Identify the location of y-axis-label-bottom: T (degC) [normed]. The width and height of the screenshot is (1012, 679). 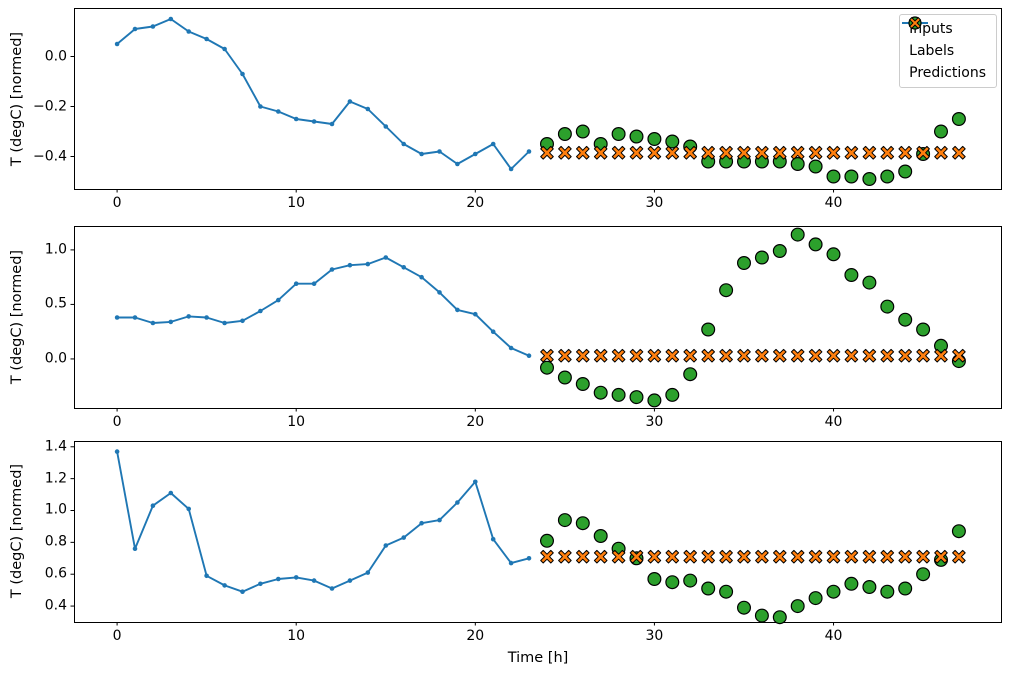
(17, 531).